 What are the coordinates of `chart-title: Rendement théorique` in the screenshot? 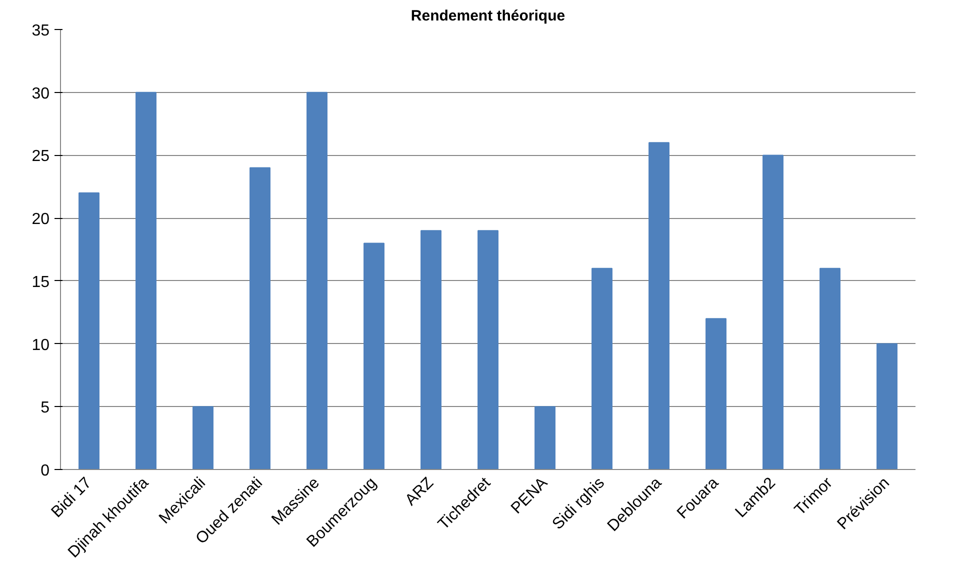 It's located at (488, 16).